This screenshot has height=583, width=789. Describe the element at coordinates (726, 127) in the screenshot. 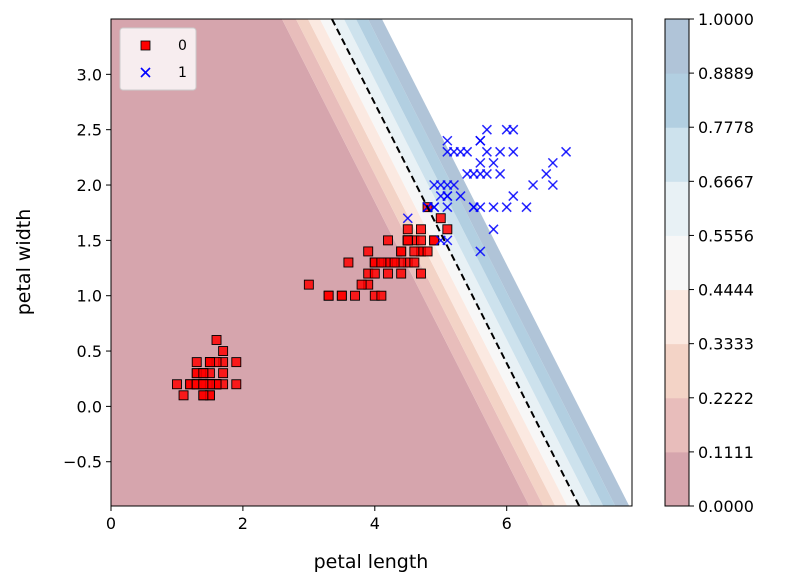

I see `colorbar-tick-label: 0.7778` at that location.